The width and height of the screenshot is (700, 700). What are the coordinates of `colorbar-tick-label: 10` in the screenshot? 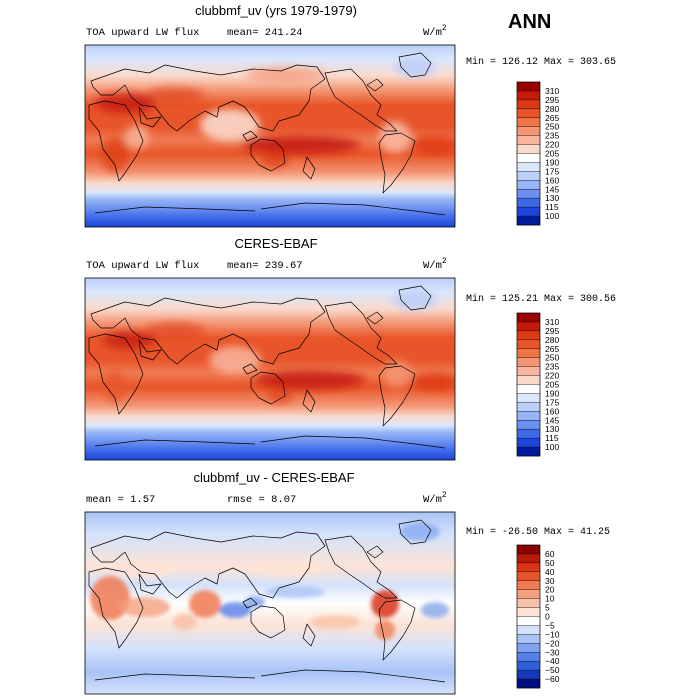 It's located at (550, 599).